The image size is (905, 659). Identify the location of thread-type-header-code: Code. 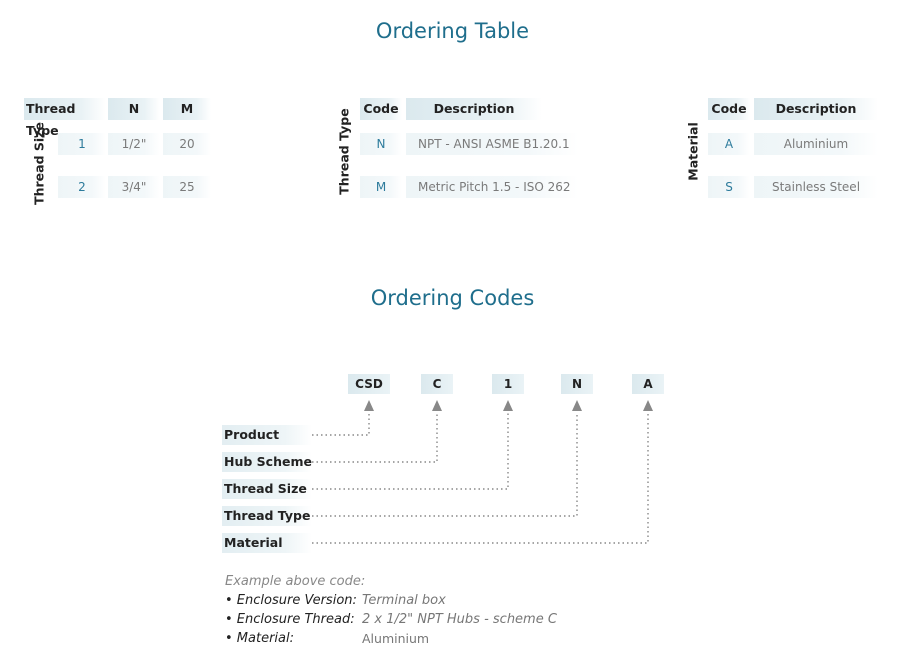
(381, 109).